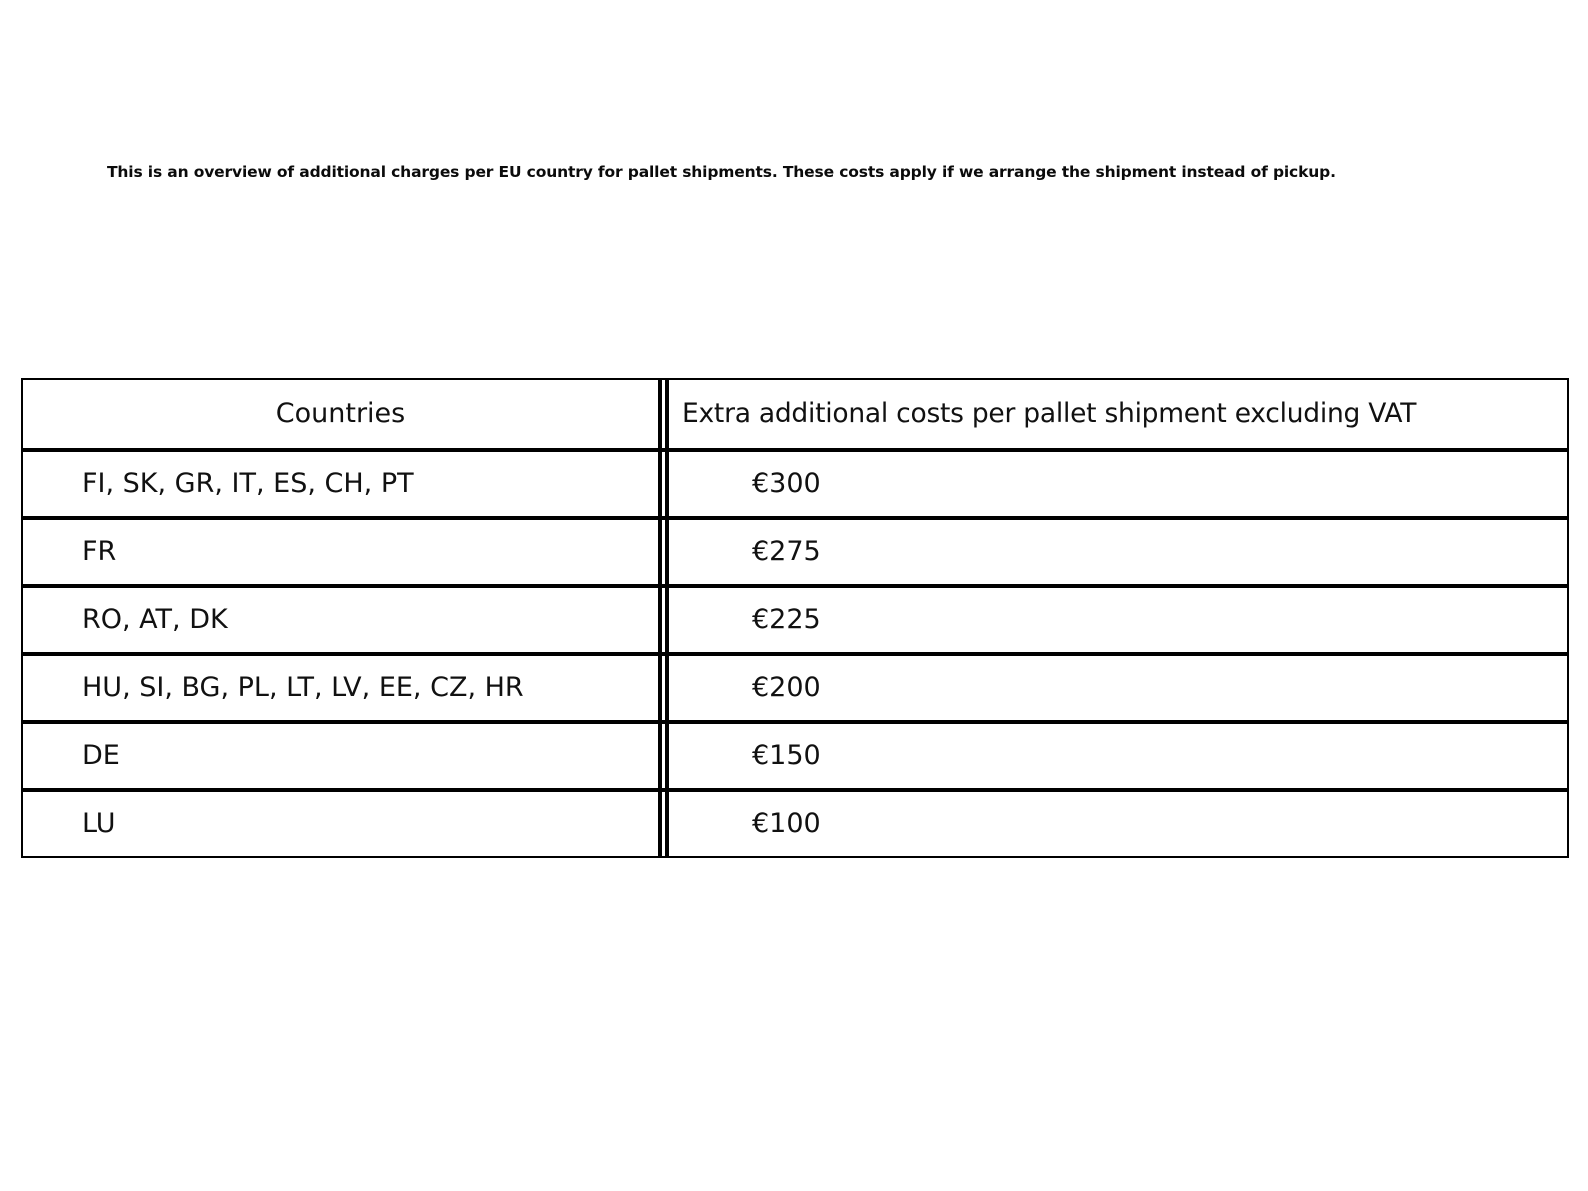  What do you see at coordinates (786, 756) in the screenshot?
I see `cost-value: €150` at bounding box center [786, 756].